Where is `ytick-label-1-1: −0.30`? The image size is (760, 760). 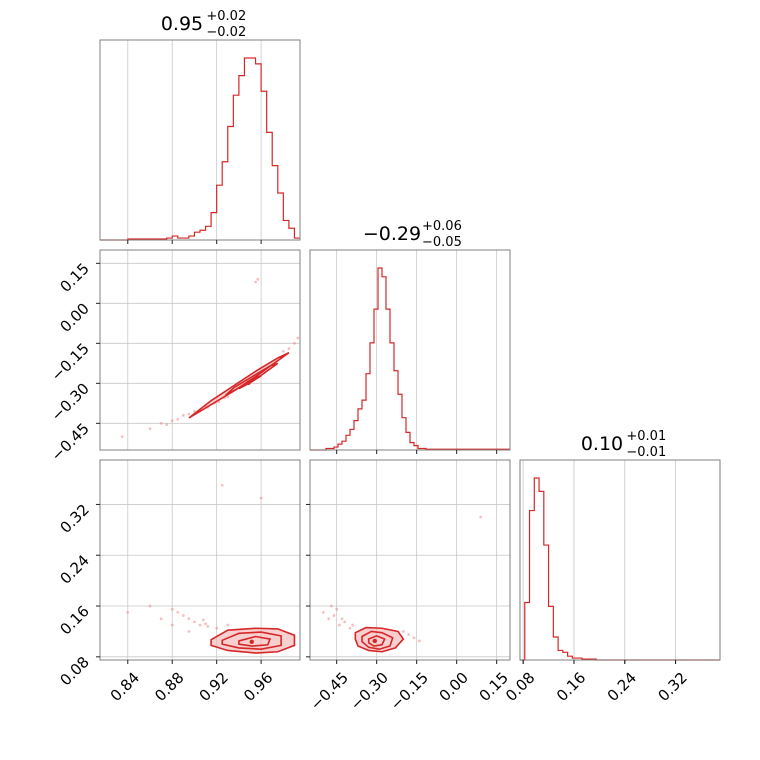
ytick-label-1-1: −0.30 is located at coordinates (70, 401).